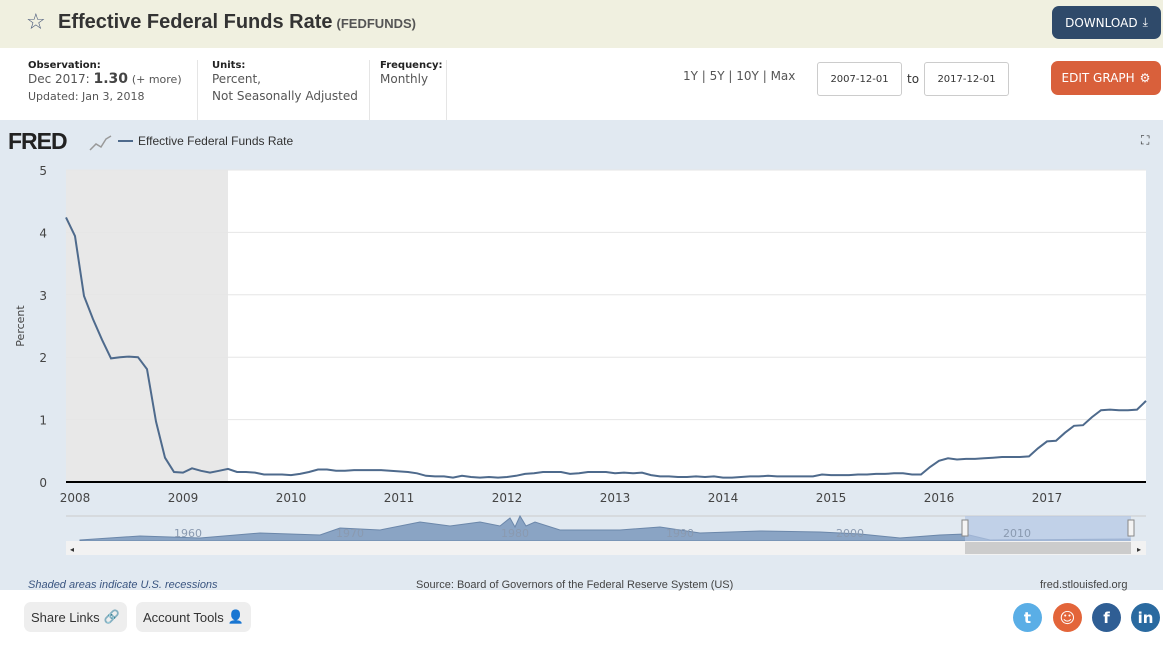 This screenshot has width=1163, height=646. Describe the element at coordinates (859, 79) in the screenshot. I see `start-date-input: 2007-12-01` at that location.